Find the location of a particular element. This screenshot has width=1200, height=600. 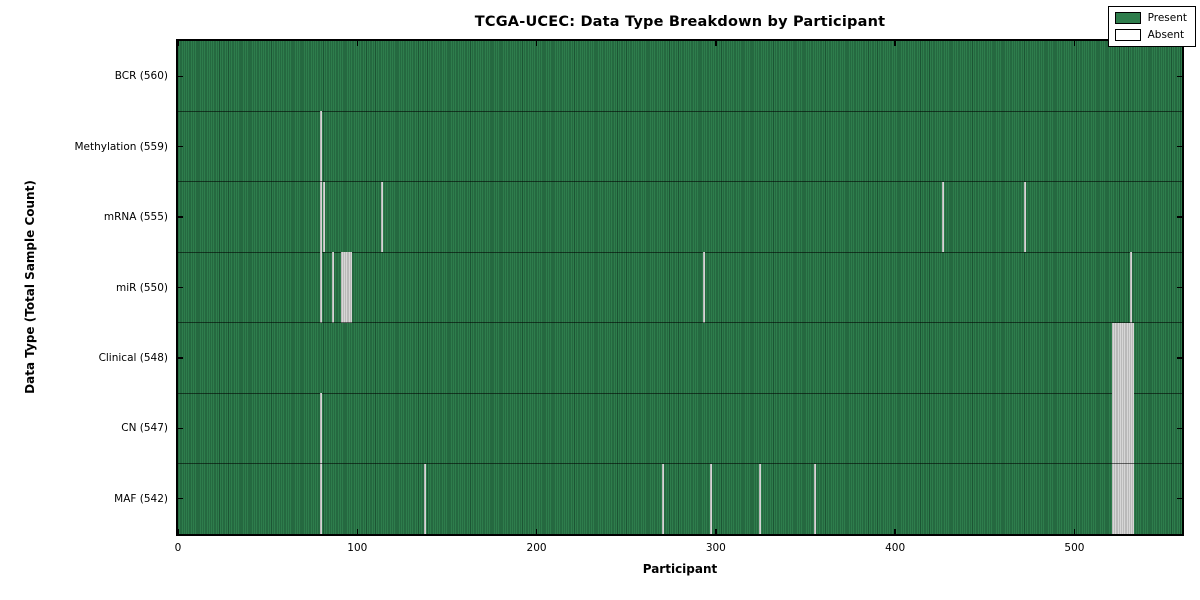

legend-label: Present is located at coordinates (1167, 18).